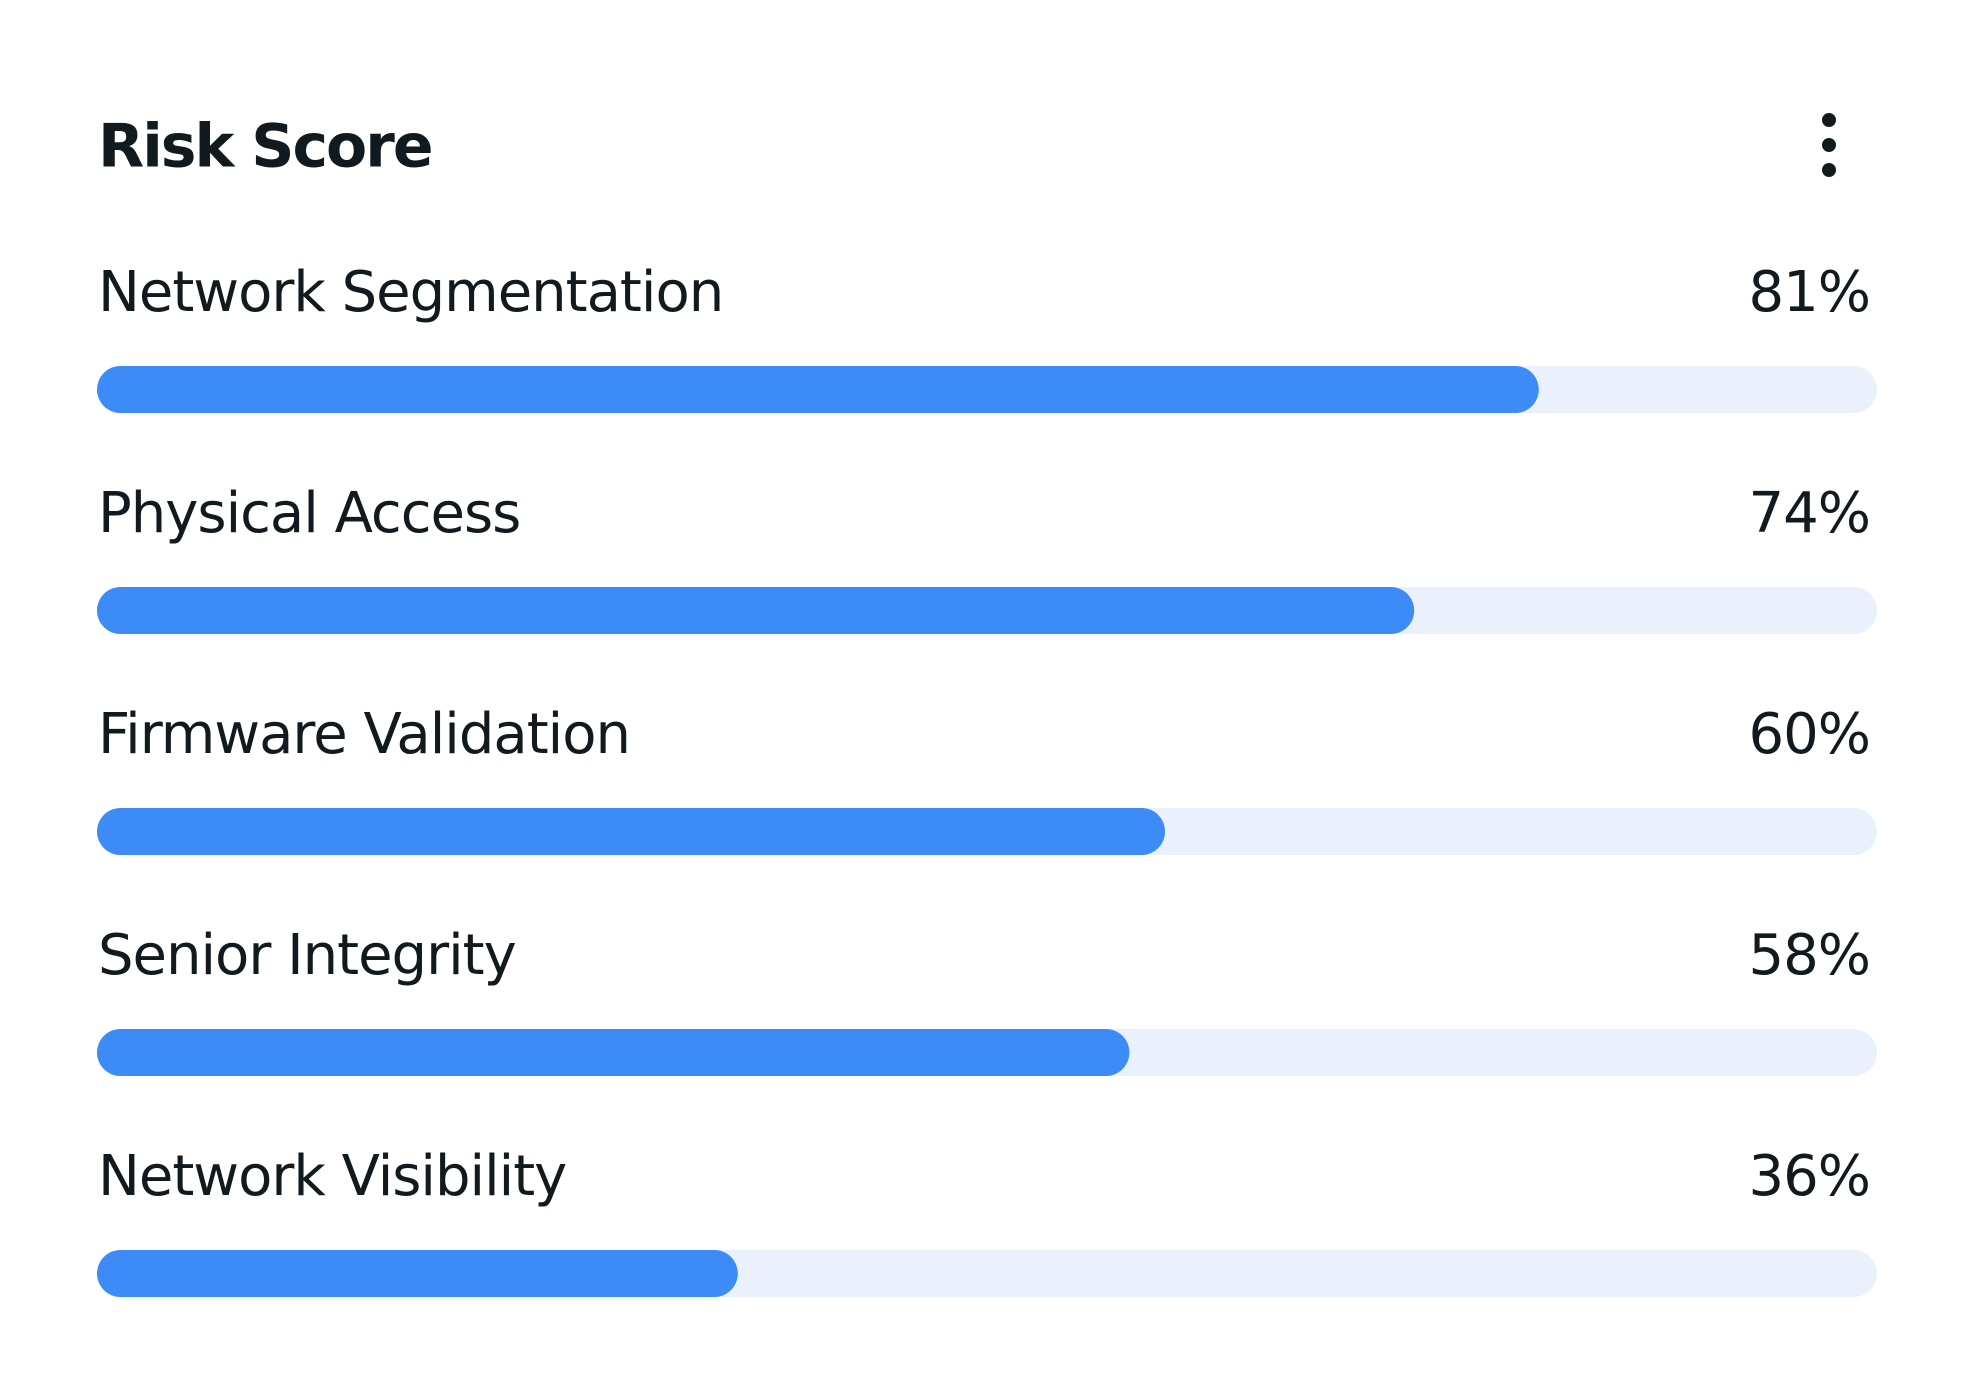 Image resolution: width=1964 pixels, height=1388 pixels. Describe the element at coordinates (332, 1176) in the screenshot. I see `category-label: Network Visibility` at that location.